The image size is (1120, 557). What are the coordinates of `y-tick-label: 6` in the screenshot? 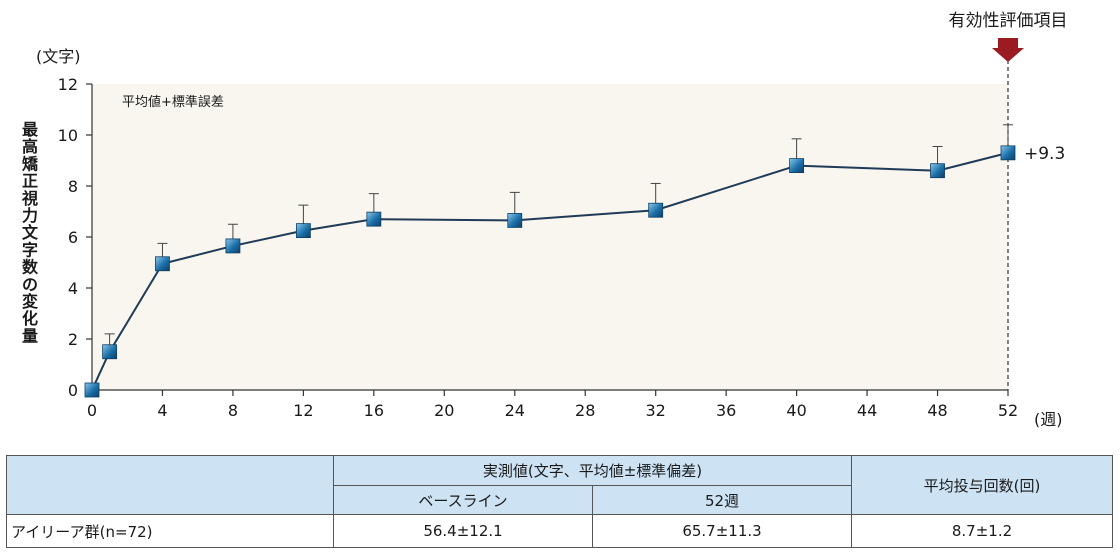 It's located at (73, 237).